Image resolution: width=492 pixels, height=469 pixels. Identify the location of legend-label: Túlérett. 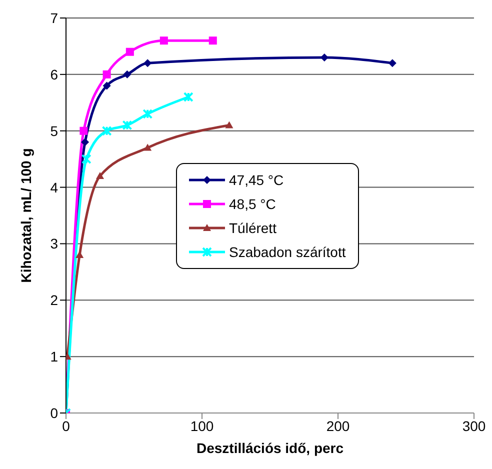
(252, 228).